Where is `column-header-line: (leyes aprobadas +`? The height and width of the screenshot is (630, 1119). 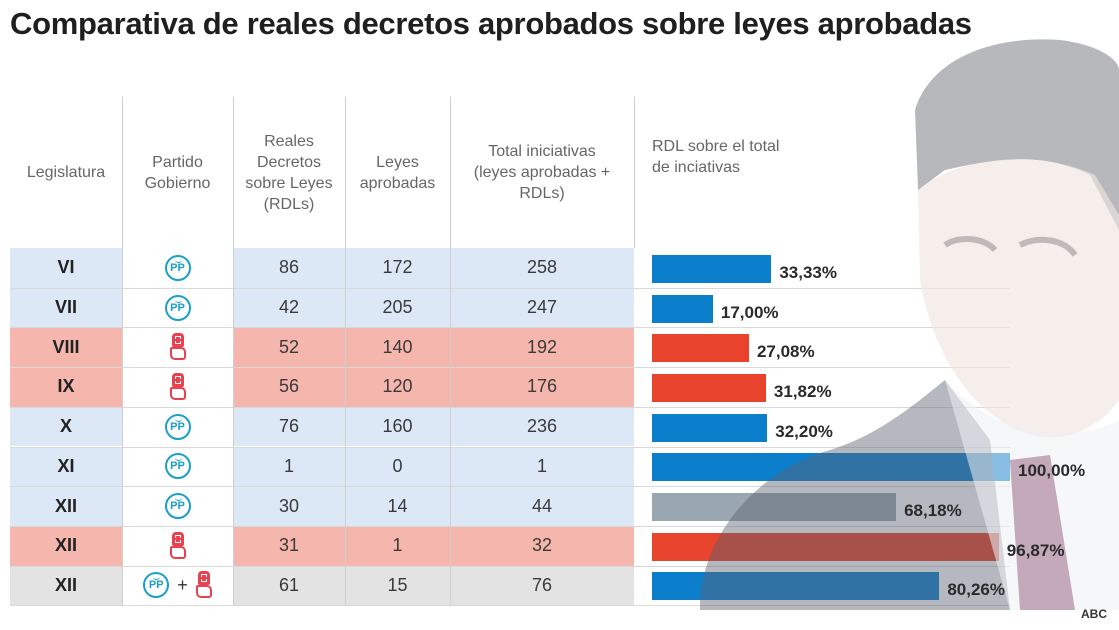 column-header-line: (leyes aprobadas + is located at coordinates (542, 172).